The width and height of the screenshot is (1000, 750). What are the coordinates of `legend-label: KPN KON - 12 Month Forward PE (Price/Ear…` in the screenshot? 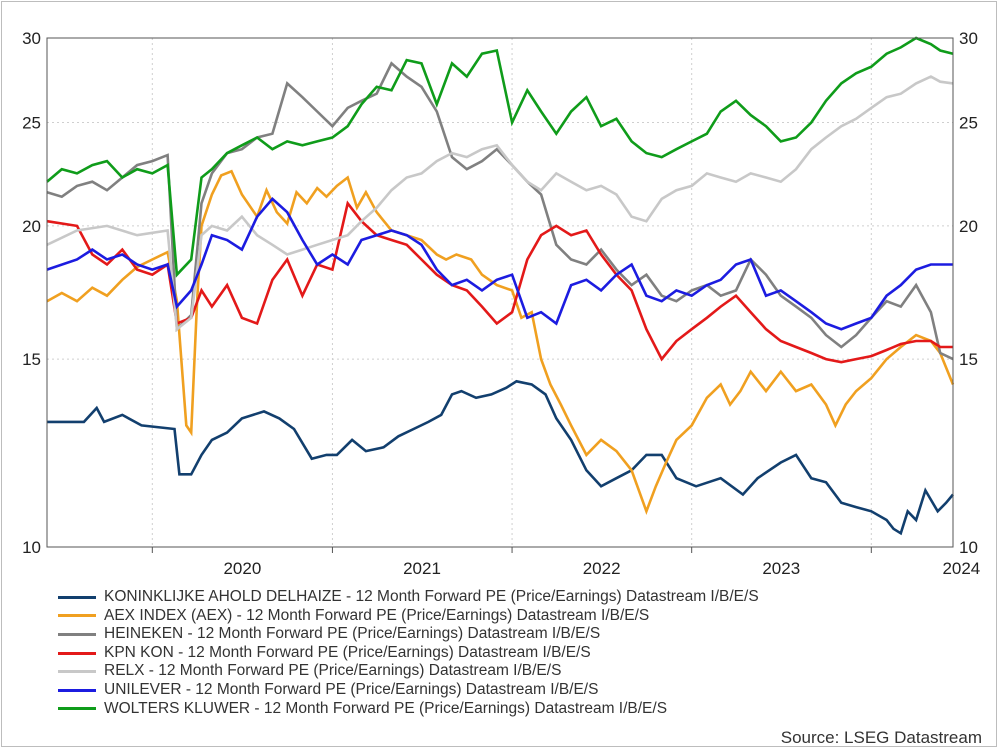 It's located at (347, 652).